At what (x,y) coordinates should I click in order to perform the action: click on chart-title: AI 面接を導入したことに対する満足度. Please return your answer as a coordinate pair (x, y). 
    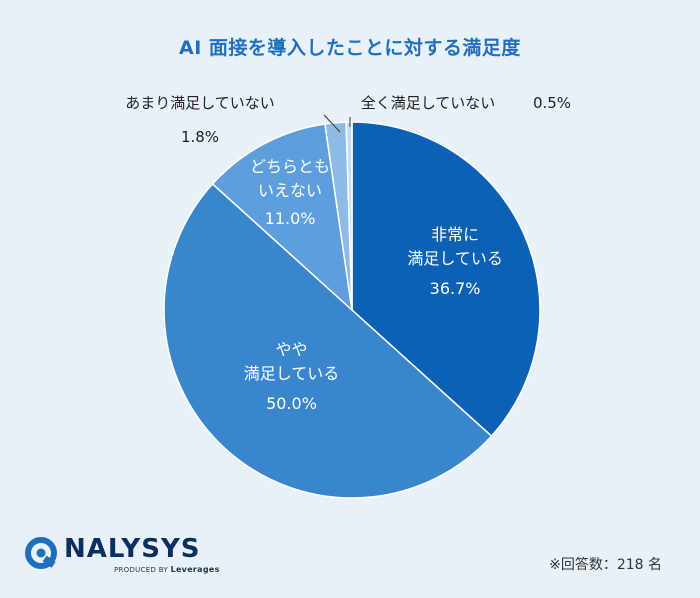
    Looking at the image, I should click on (350, 48).